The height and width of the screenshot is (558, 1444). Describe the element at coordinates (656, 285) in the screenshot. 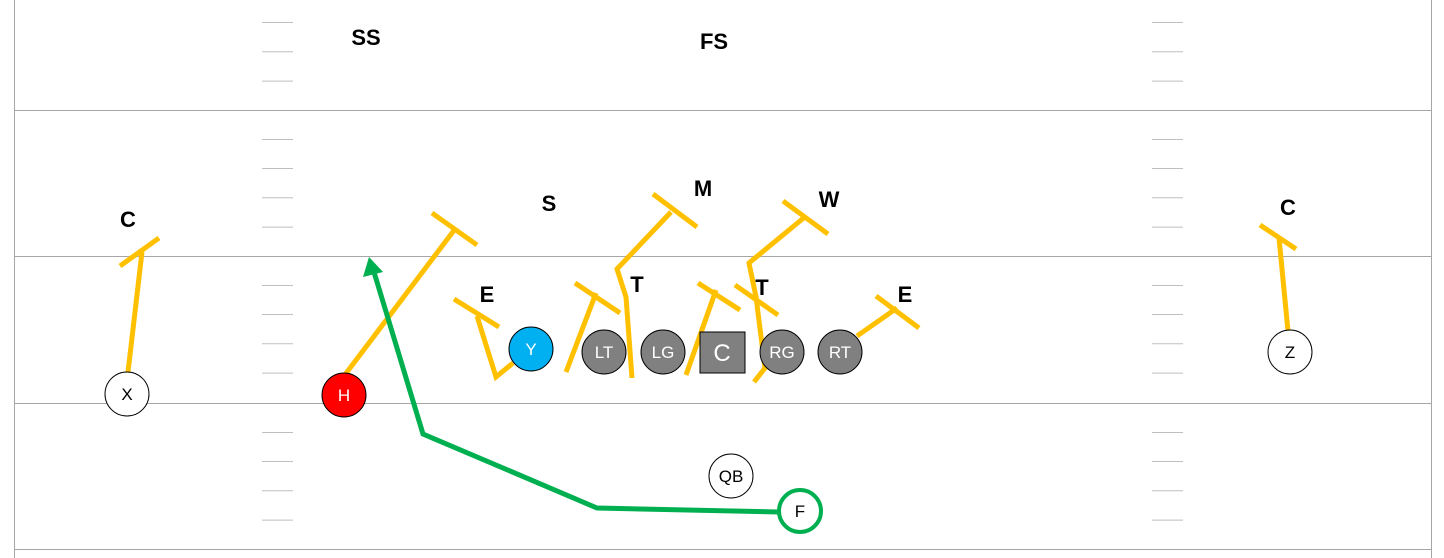

I see `lg-block-route` at that location.